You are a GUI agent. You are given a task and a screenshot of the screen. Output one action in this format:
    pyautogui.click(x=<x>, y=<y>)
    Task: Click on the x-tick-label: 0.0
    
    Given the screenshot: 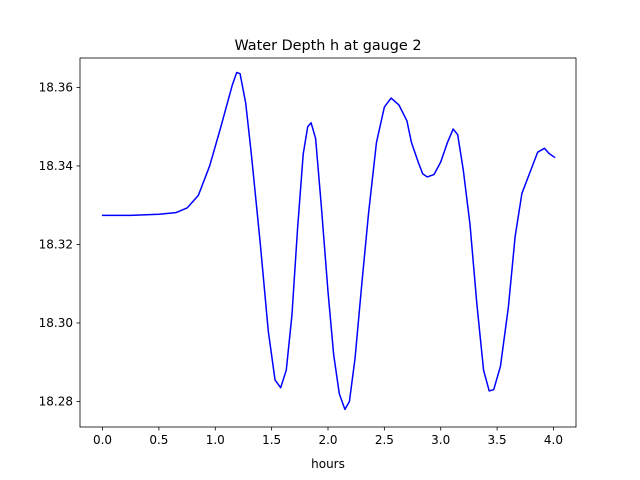 What is the action you would take?
    pyautogui.click(x=102, y=440)
    